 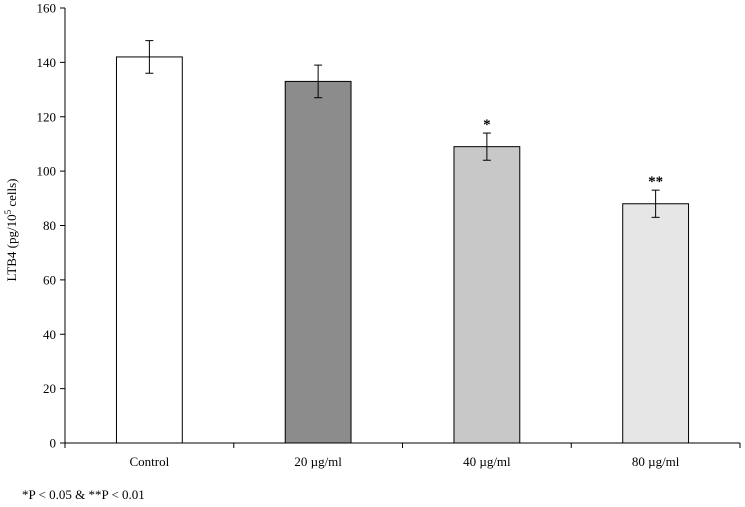 I want to click on y-axis-title-main: LTB4 (pg/10, so click(x=11, y=247).